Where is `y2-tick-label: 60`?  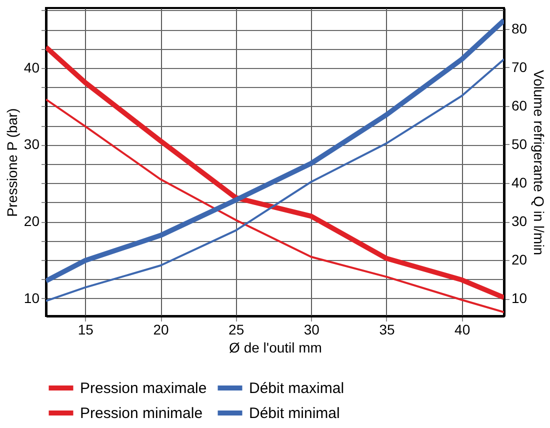 y2-tick-label: 60 is located at coordinates (520, 105).